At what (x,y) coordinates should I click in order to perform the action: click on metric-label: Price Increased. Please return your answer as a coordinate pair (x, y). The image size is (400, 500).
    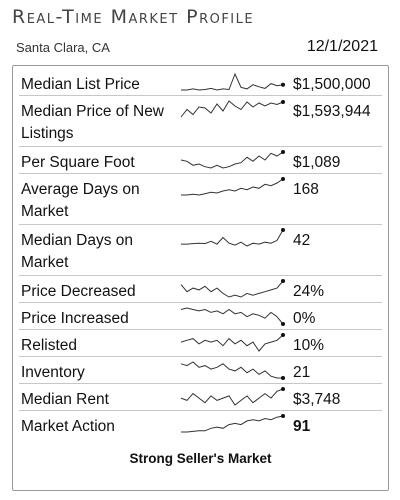
    Looking at the image, I should click on (75, 318).